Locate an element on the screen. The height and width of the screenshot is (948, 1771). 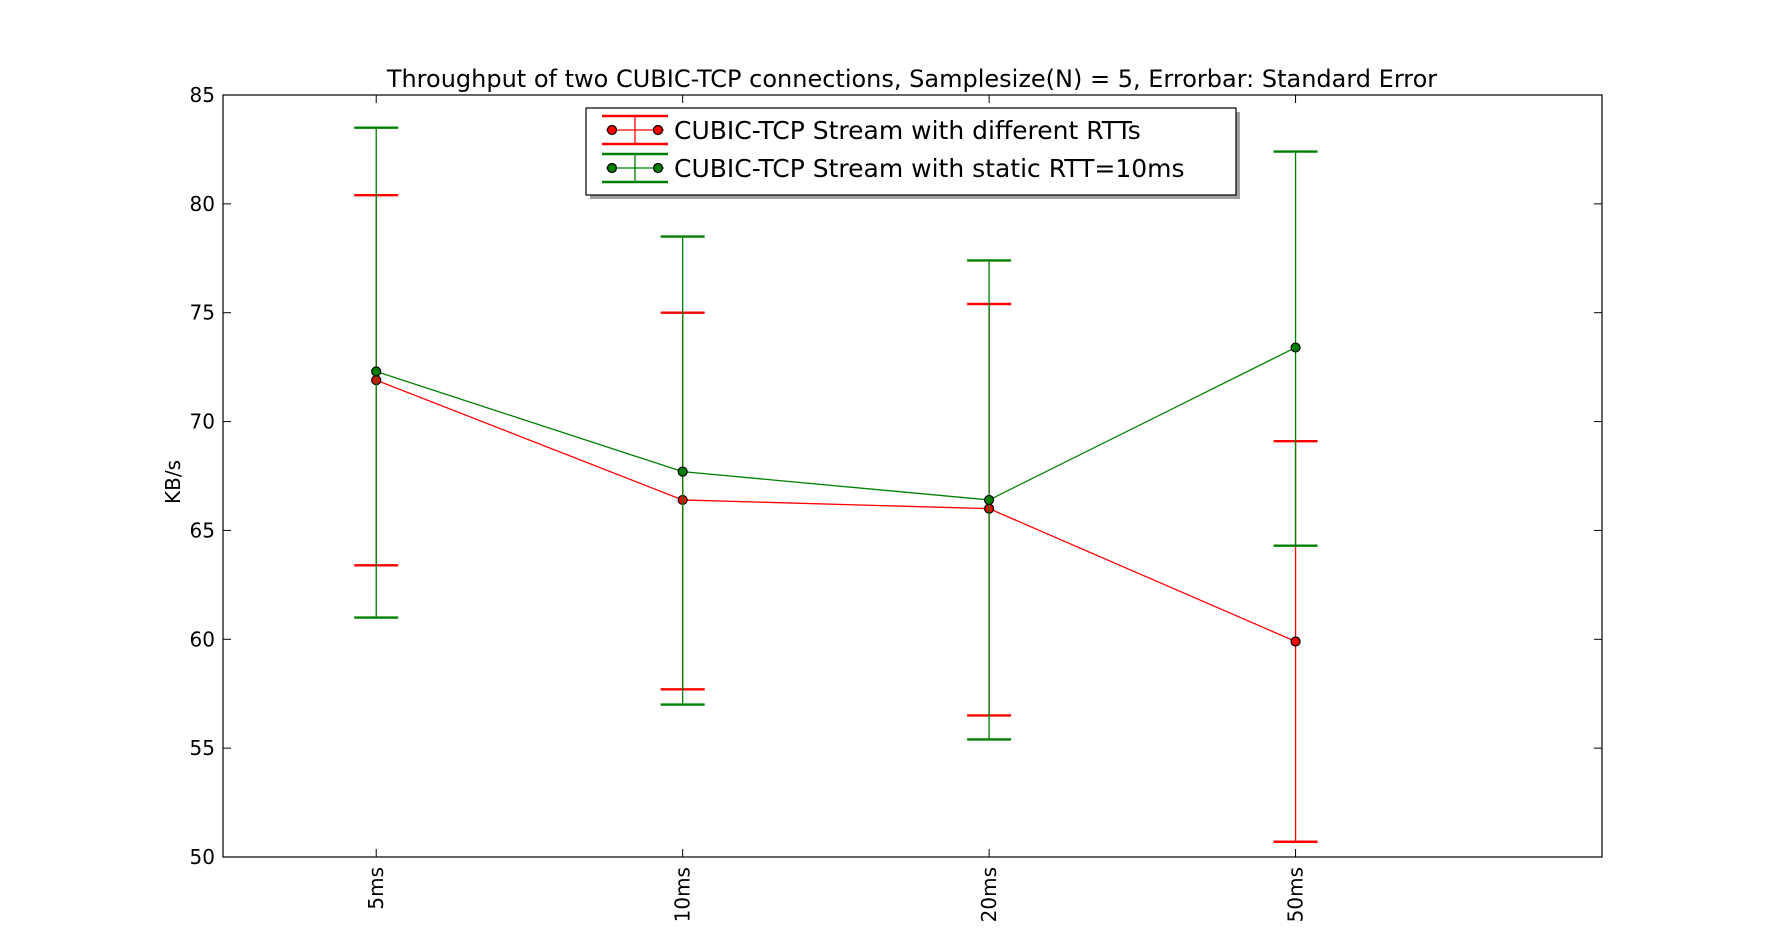
legend-box is located at coordinates (911, 151).